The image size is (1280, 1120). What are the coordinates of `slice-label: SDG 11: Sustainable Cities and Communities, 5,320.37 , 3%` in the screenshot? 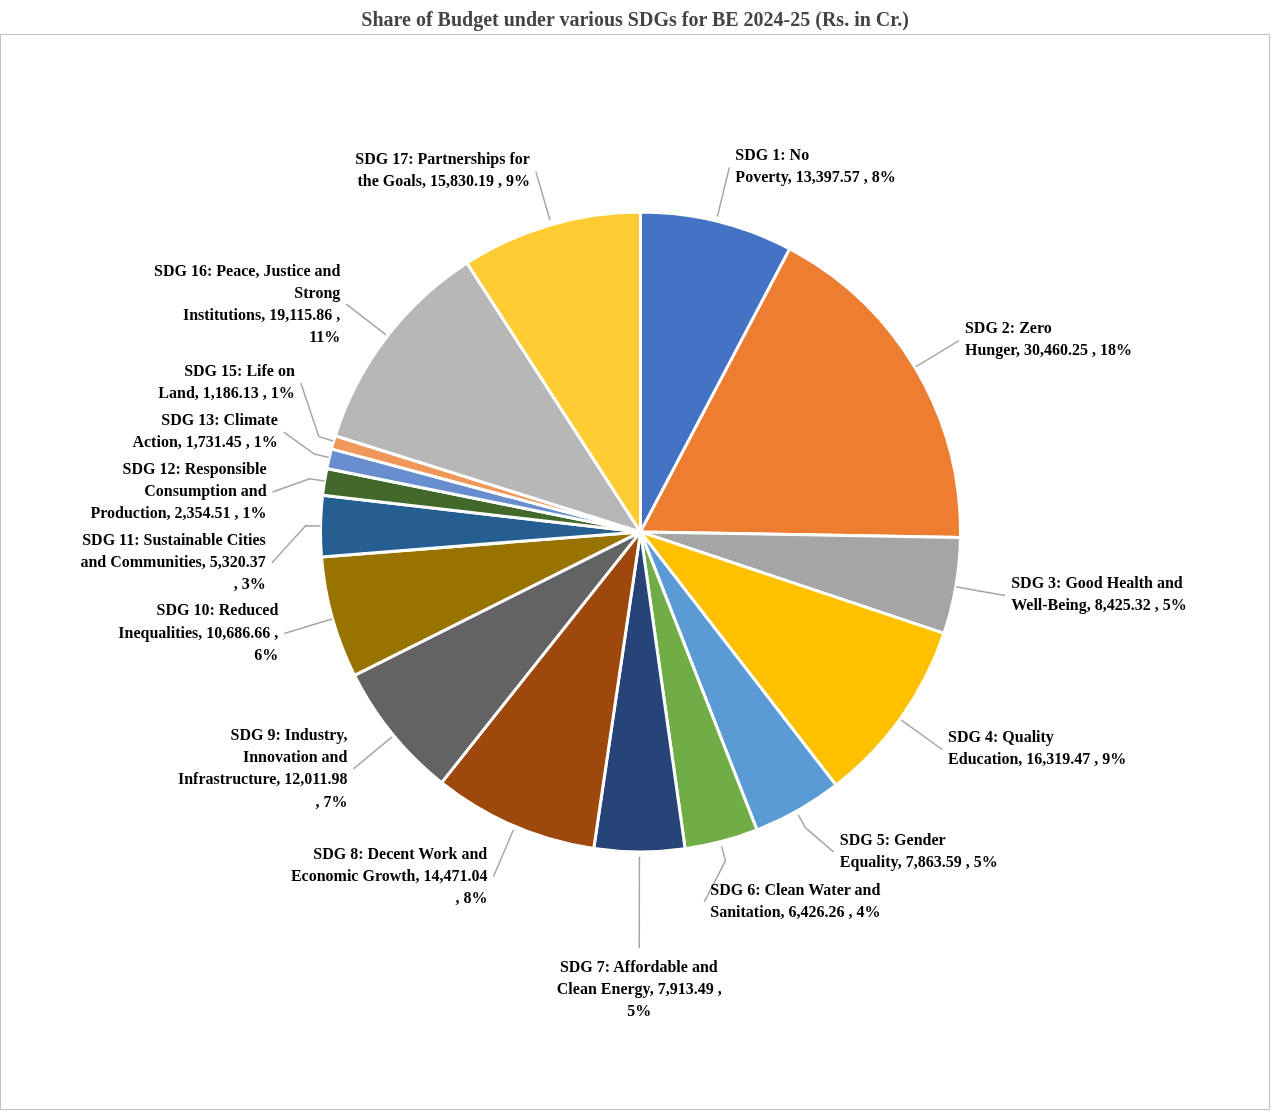 It's located at (173, 562).